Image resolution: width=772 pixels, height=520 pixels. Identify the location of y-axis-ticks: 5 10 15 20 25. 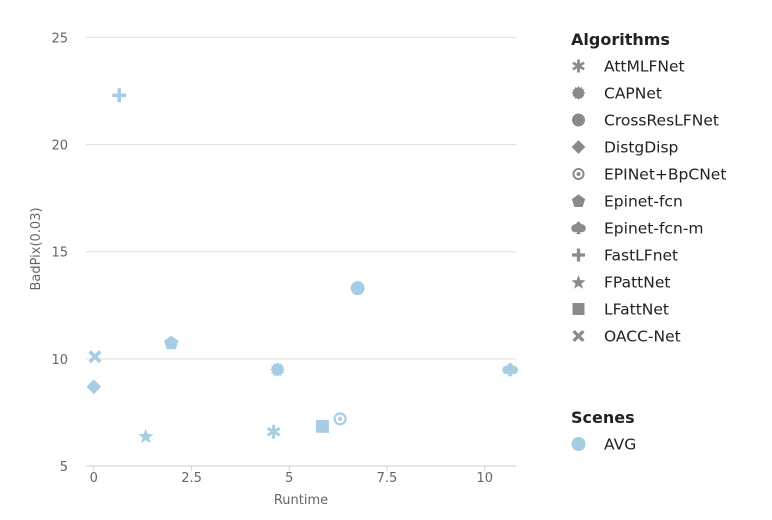
(59, 253).